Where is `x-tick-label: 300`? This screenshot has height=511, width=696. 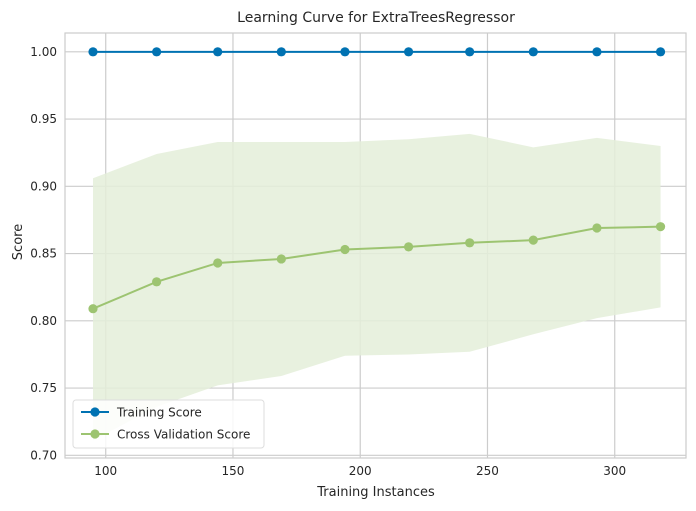
x-tick-label: 300 is located at coordinates (614, 471).